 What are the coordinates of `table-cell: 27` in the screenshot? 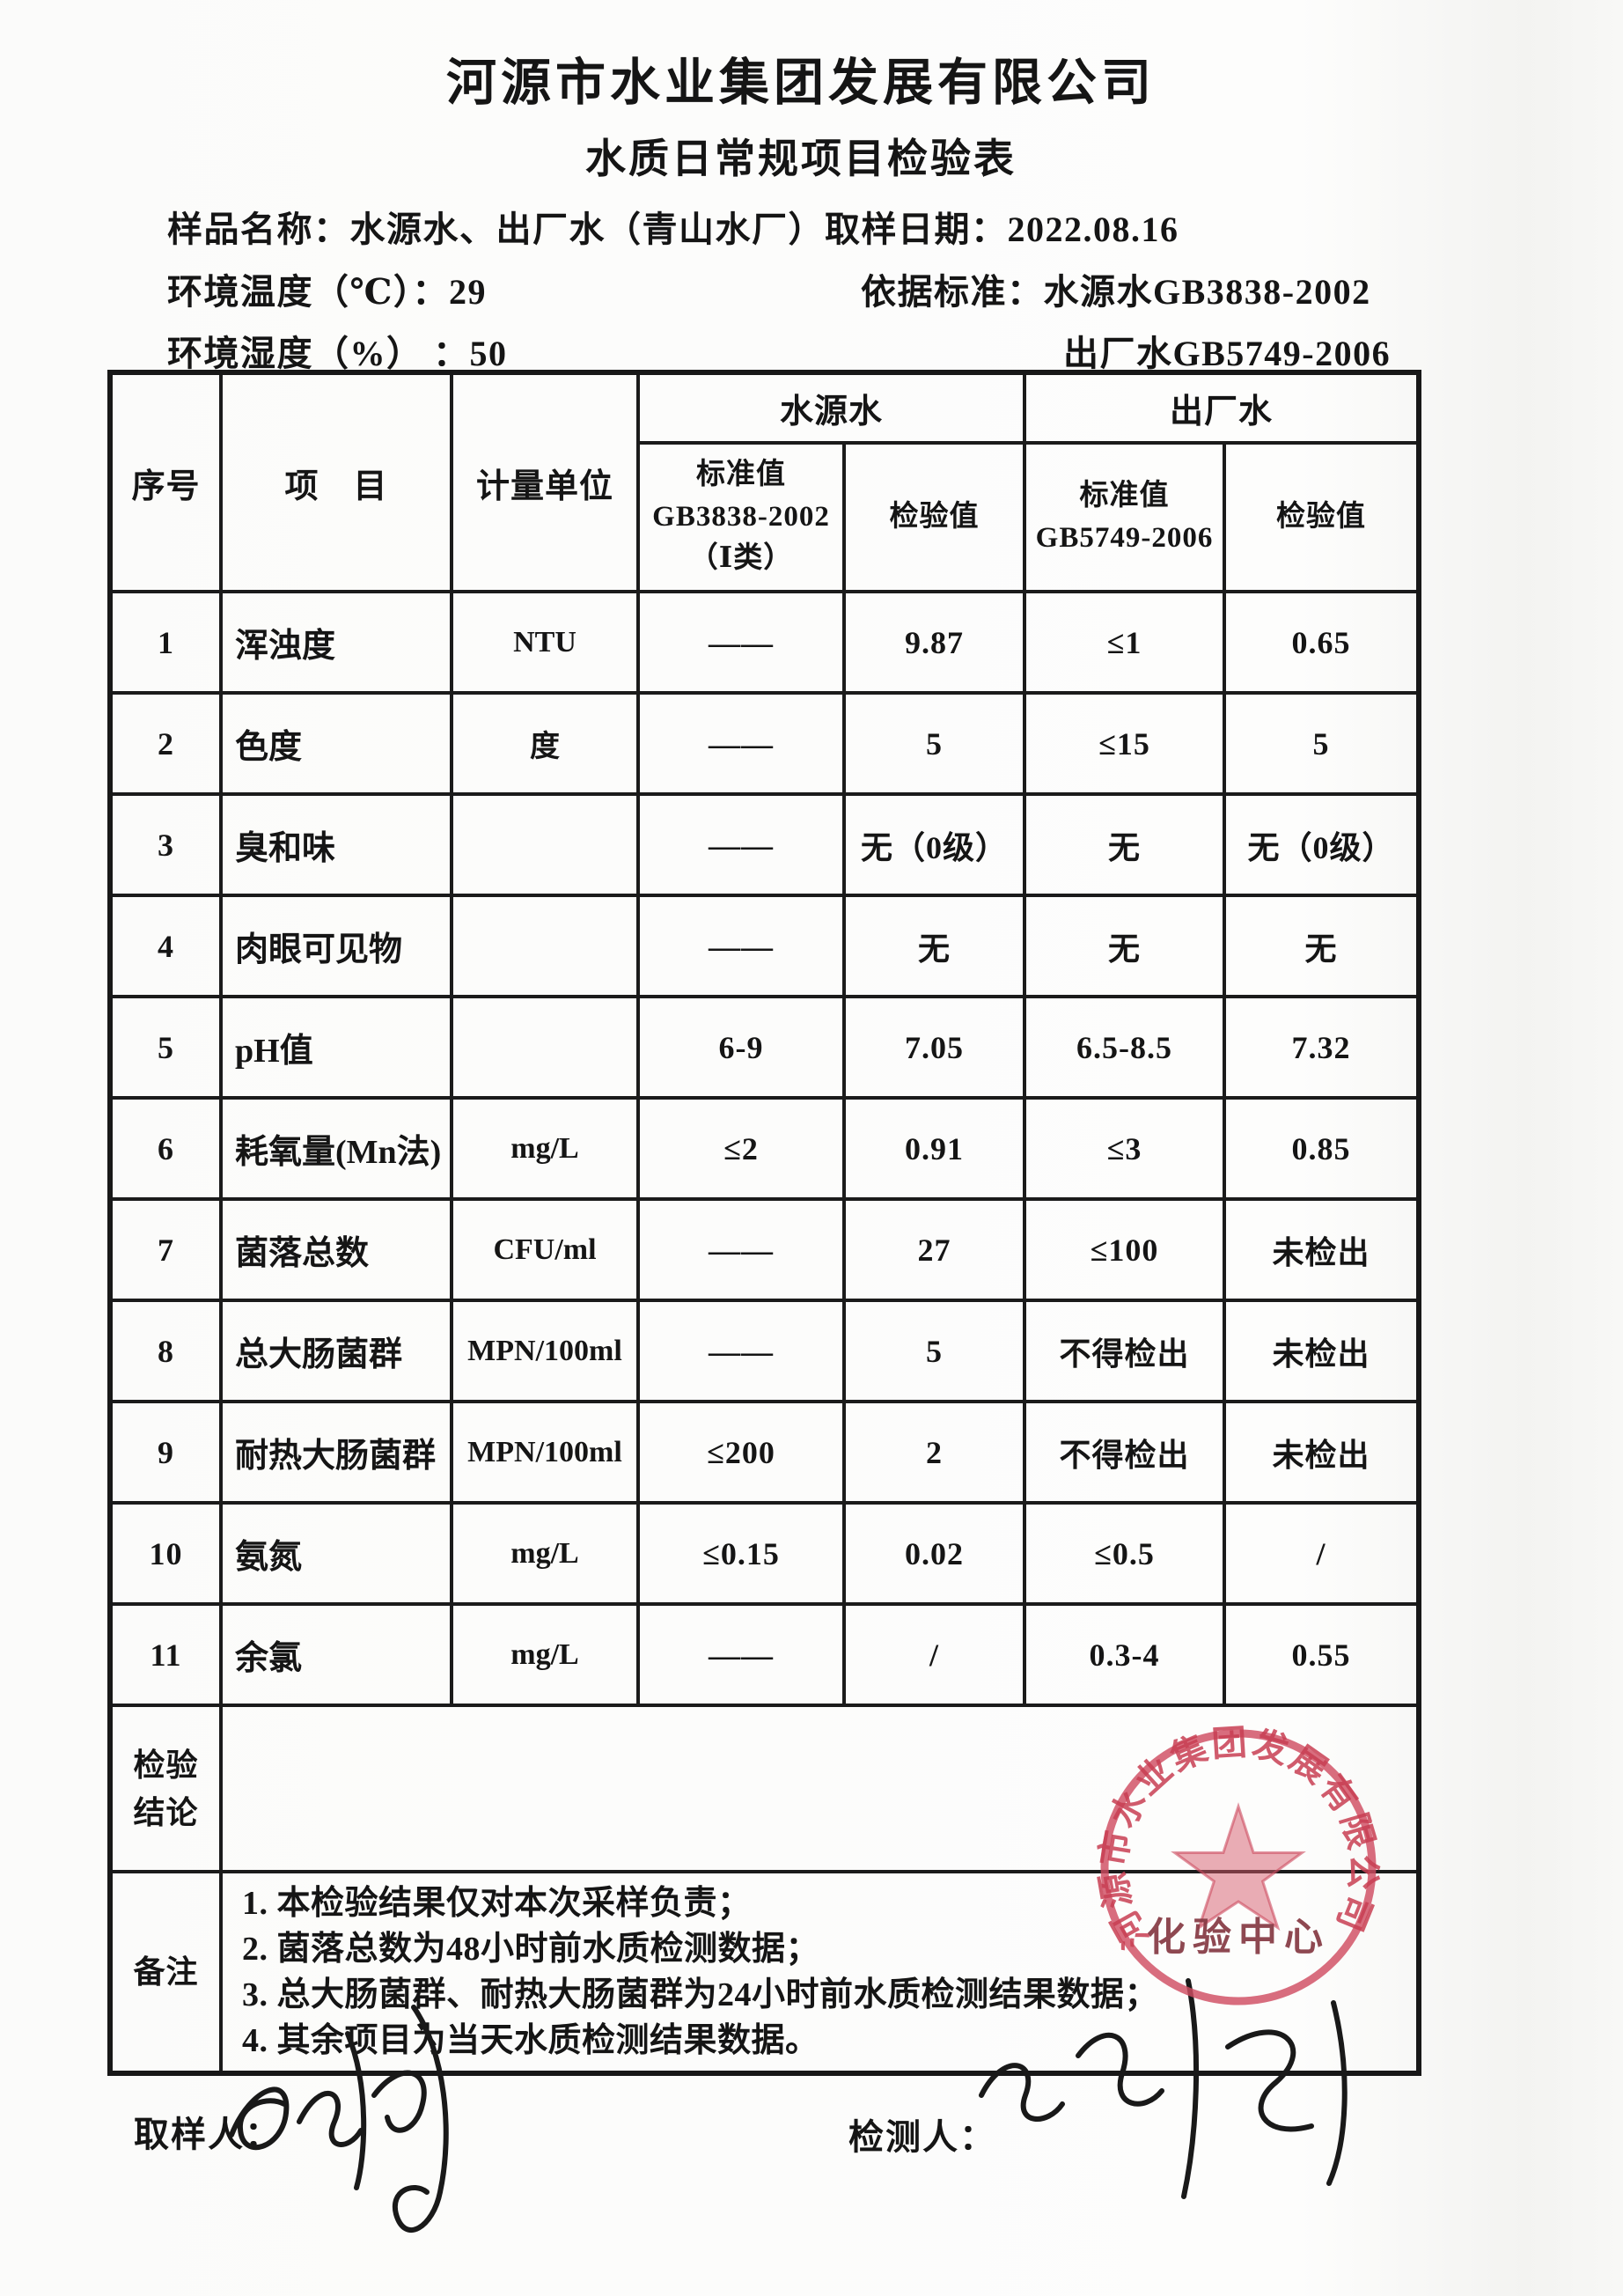 It's located at (934, 1249).